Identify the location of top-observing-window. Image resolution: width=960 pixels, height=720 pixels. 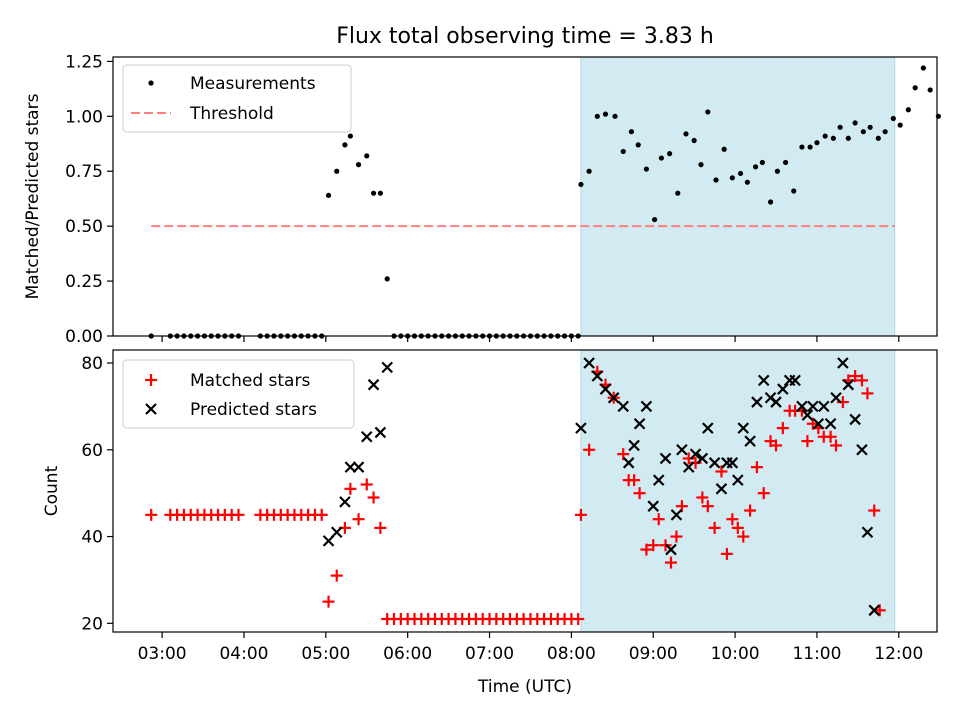
(738, 196).